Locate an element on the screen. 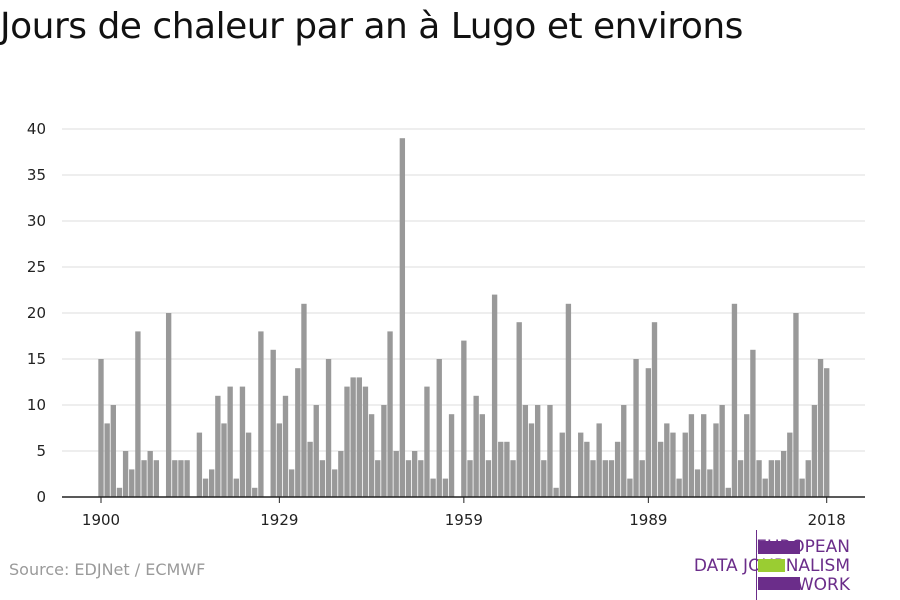 The width and height of the screenshot is (900, 600). bar-1968 is located at coordinates (519, 409).